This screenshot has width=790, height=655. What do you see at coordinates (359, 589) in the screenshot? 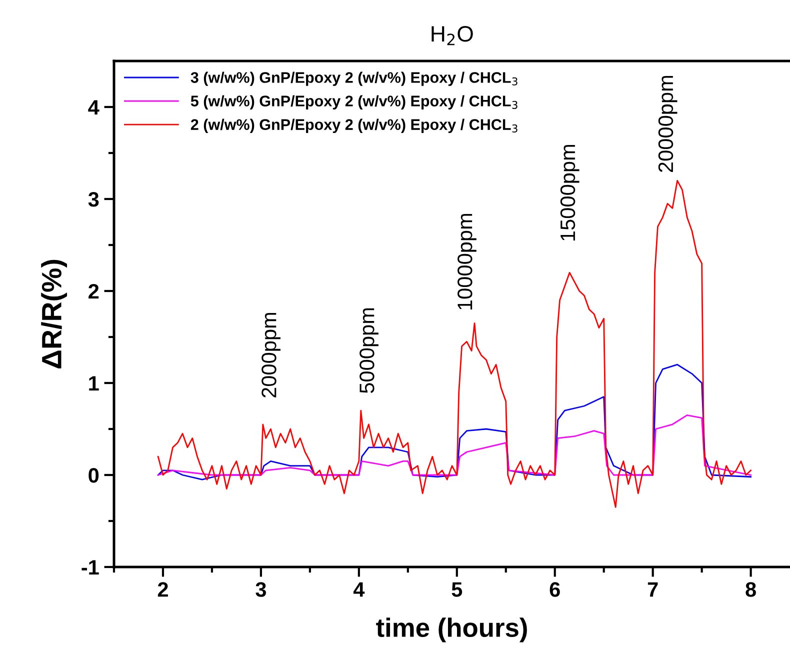
I see `x-tick-label: 4` at bounding box center [359, 589].